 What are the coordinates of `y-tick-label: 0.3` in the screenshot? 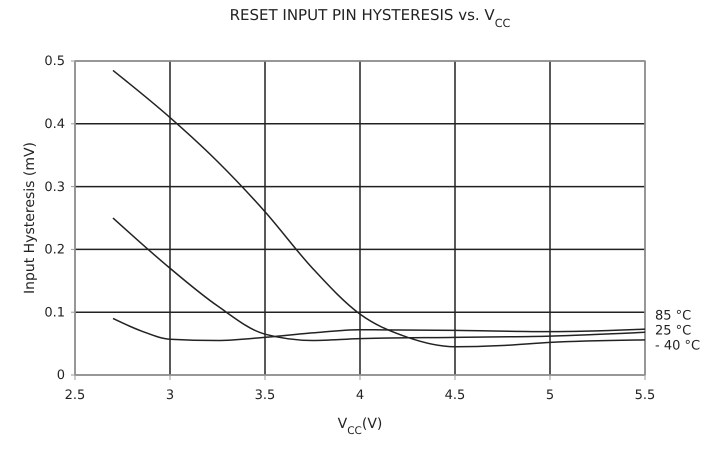 It's located at (54, 187).